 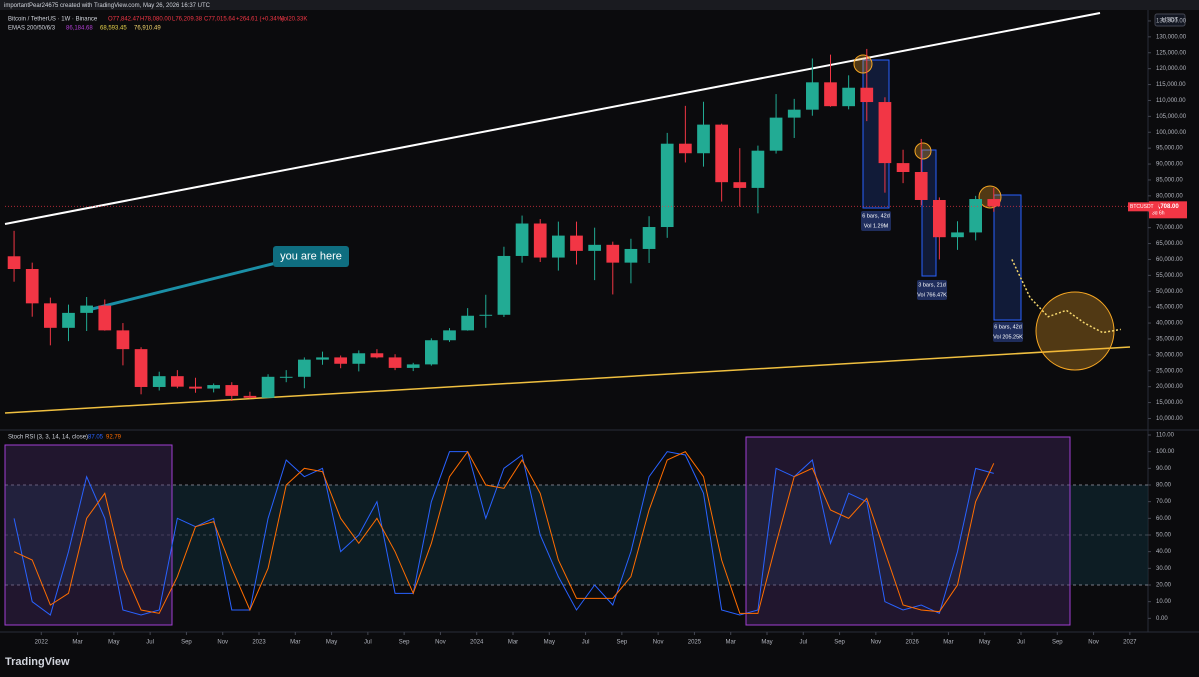 I want to click on y-tick-label: 55,000.00, so click(x=1169, y=276).